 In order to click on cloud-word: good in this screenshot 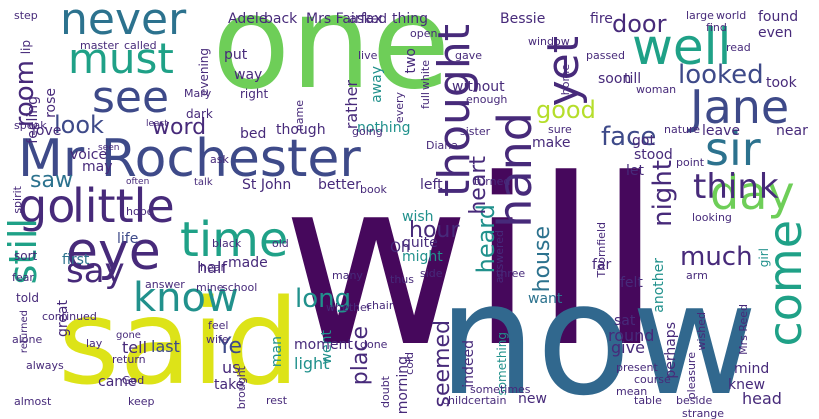, I will do `click(566, 110)`.